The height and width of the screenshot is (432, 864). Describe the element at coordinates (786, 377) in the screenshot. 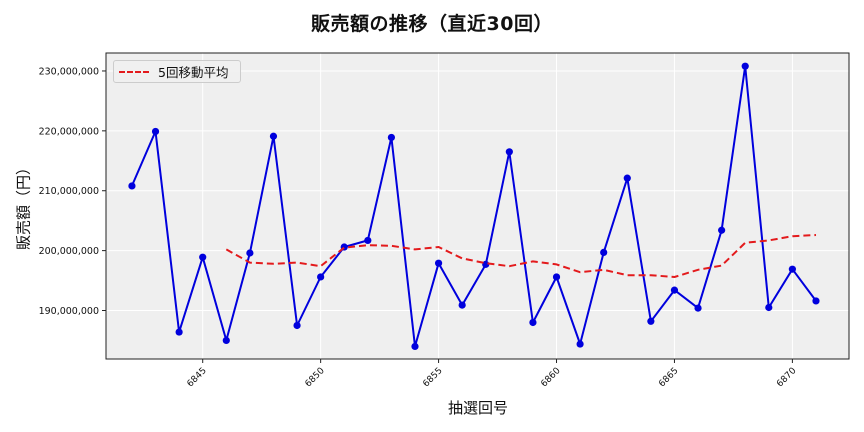

I see `x-tick-label: 6870` at that location.